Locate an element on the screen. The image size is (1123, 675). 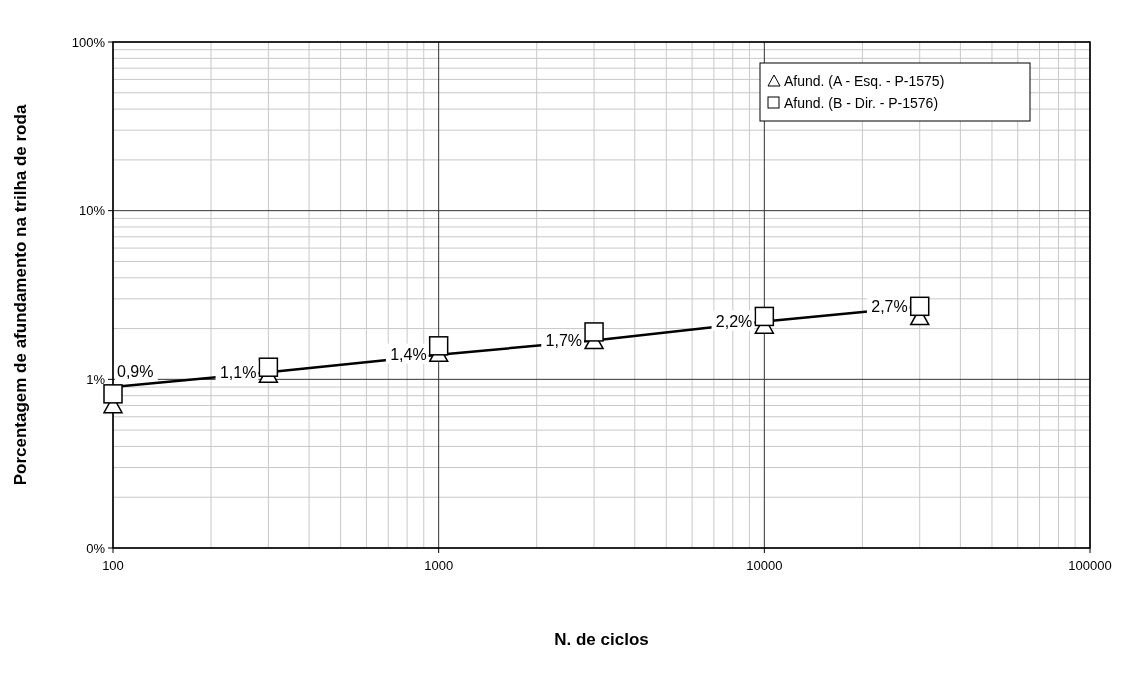
legend-label: Afund. (B - Dir. - P-1576) is located at coordinates (861, 102).